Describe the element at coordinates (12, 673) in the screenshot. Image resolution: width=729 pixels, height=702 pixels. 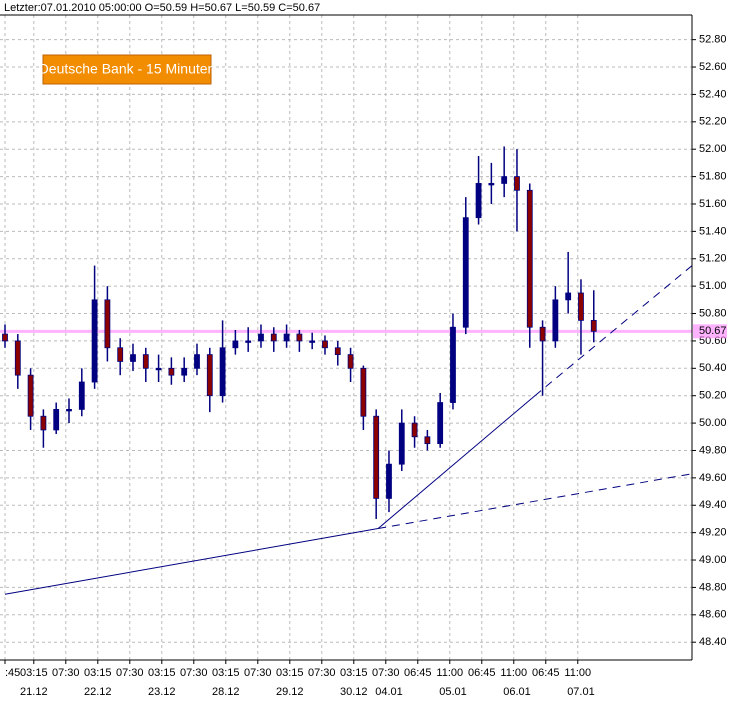
I see `x-tick-label: :45` at that location.